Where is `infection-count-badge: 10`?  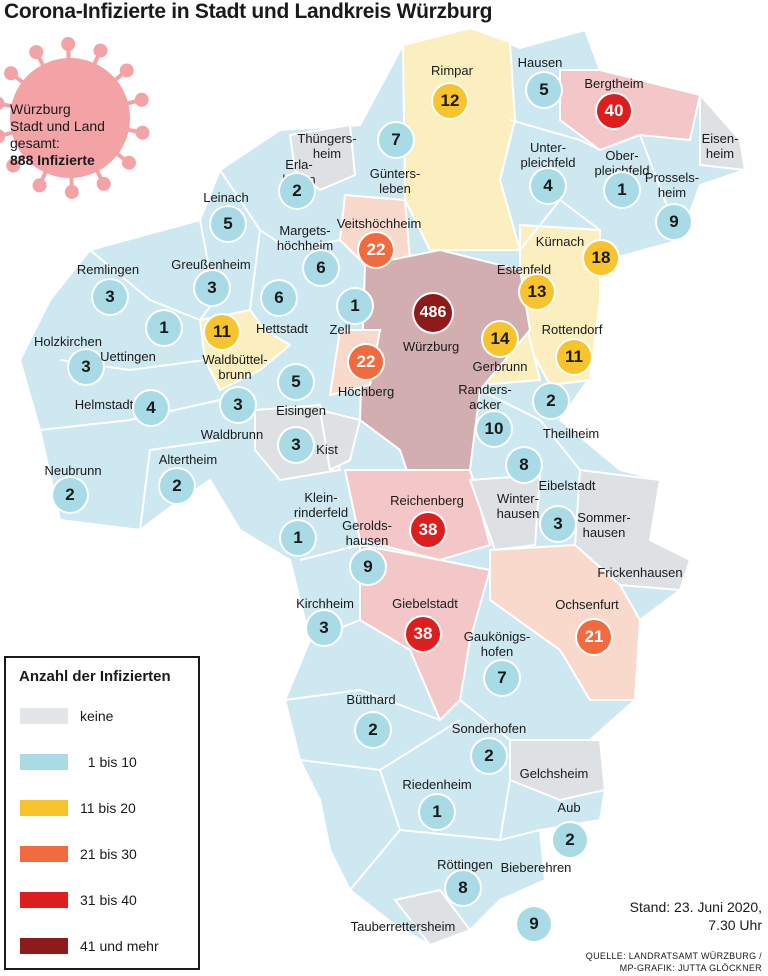
infection-count-badge: 10 is located at coordinates (494, 429).